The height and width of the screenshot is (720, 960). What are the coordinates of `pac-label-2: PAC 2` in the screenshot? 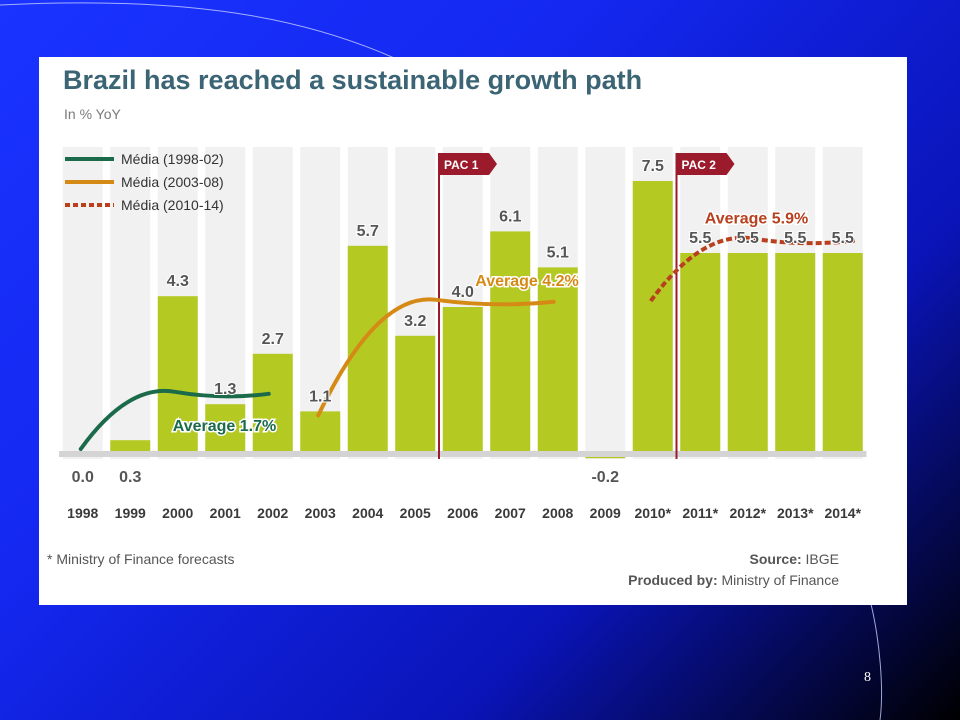 It's located at (699, 165).